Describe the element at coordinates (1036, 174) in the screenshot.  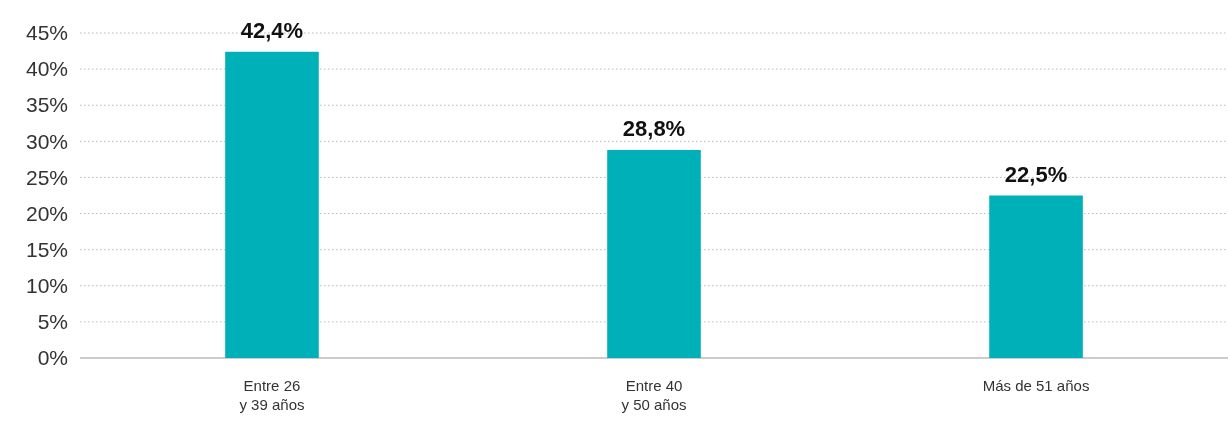
I see `data-label: 22,5%` at that location.